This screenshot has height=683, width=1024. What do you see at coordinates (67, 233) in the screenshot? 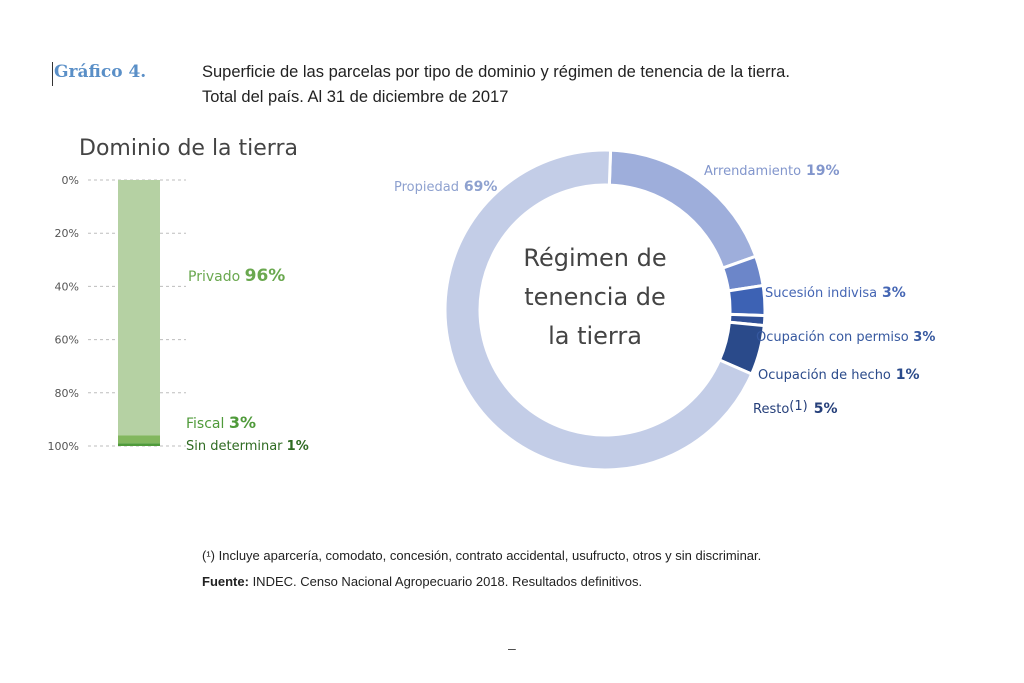
I see `y-tick-label: 20%` at bounding box center [67, 233].